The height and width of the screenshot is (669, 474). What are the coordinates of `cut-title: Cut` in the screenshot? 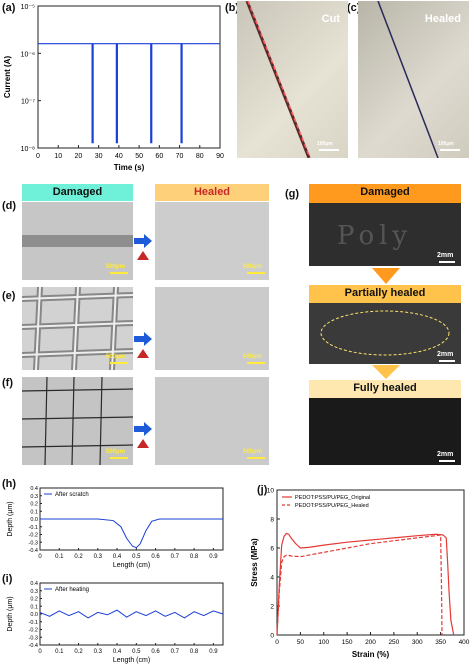 It's located at (330, 19).